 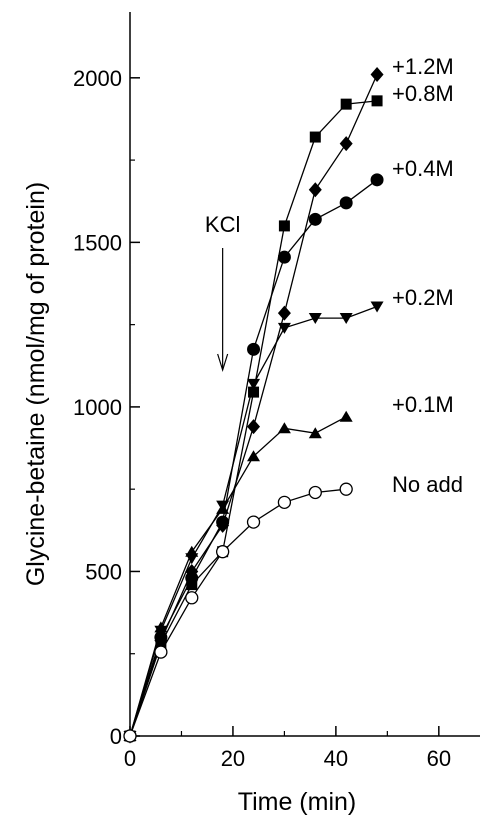 I want to click on x-tick-label: 60, so click(x=439, y=758).